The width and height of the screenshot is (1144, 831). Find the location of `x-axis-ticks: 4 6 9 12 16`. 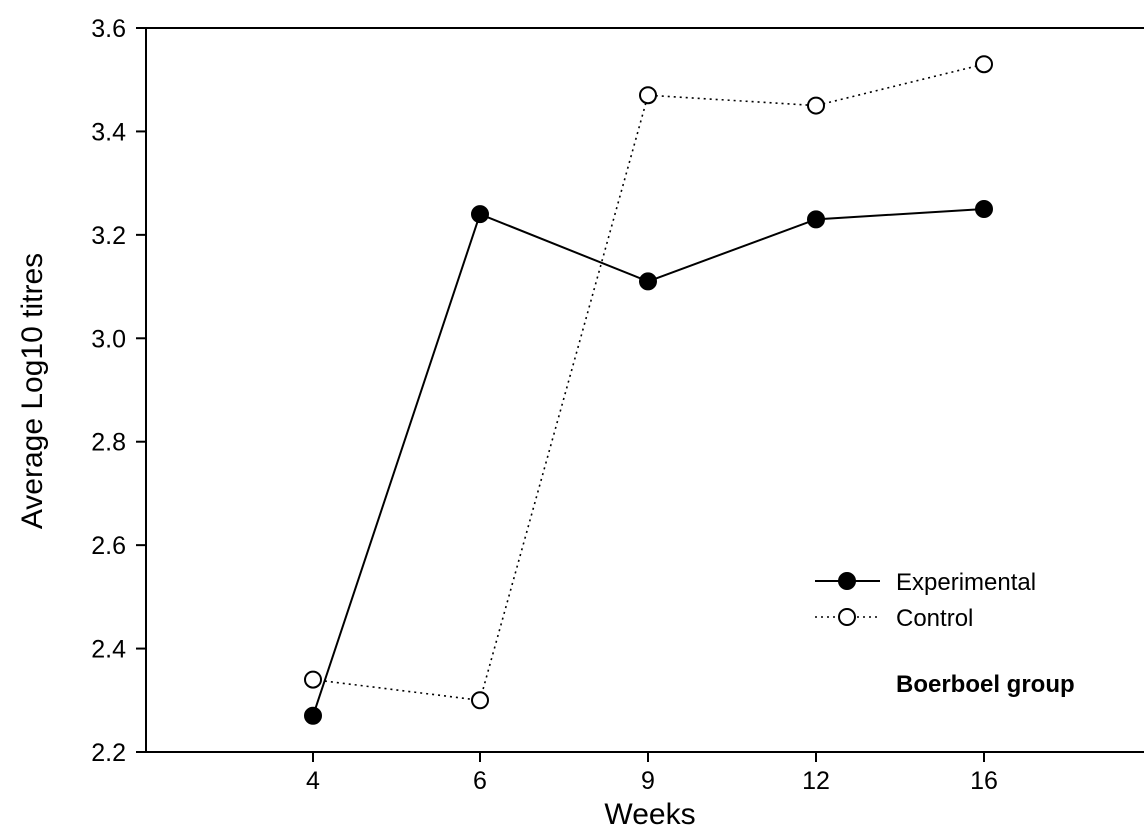

x-axis-ticks: 4 6 9 12 16 is located at coordinates (652, 773).